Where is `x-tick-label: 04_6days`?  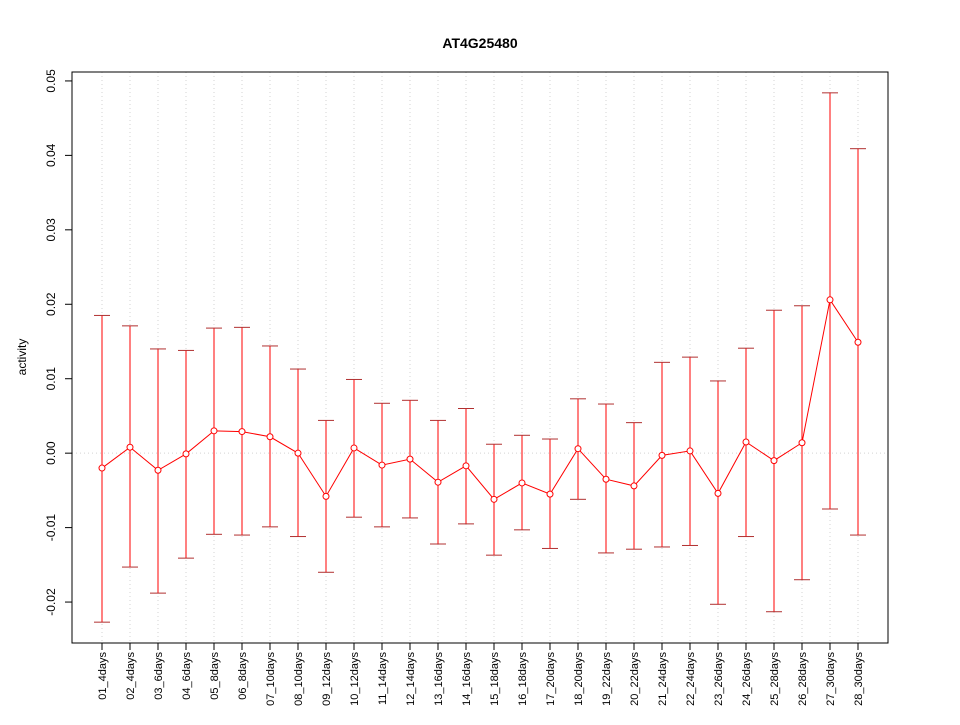 x-tick-label: 04_6days is located at coordinates (187, 676).